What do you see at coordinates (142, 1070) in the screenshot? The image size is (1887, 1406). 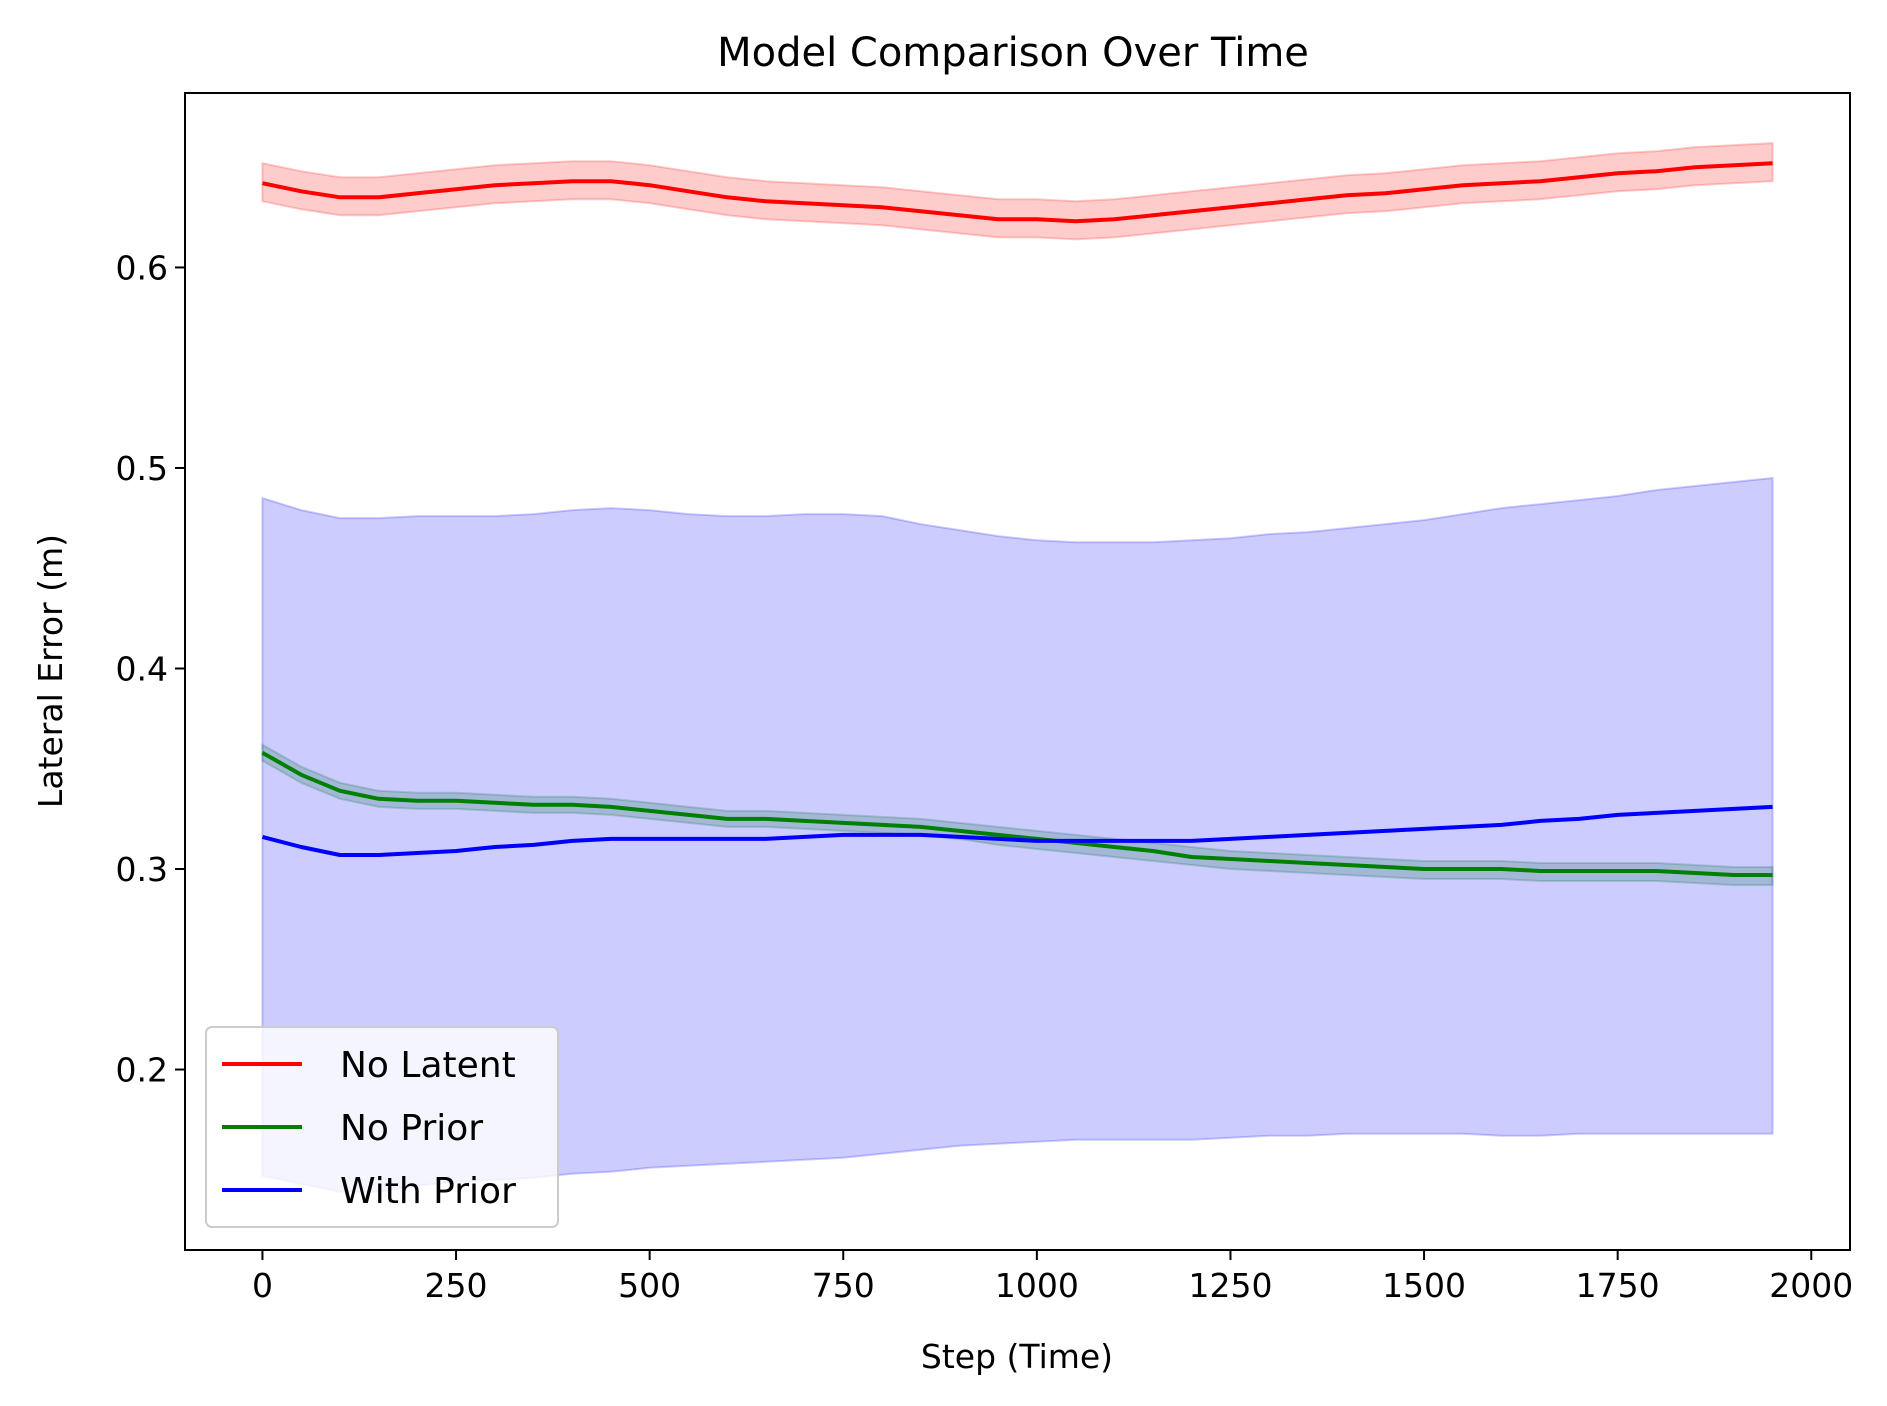 I see `y-tick-label: 0.2` at bounding box center [142, 1070].